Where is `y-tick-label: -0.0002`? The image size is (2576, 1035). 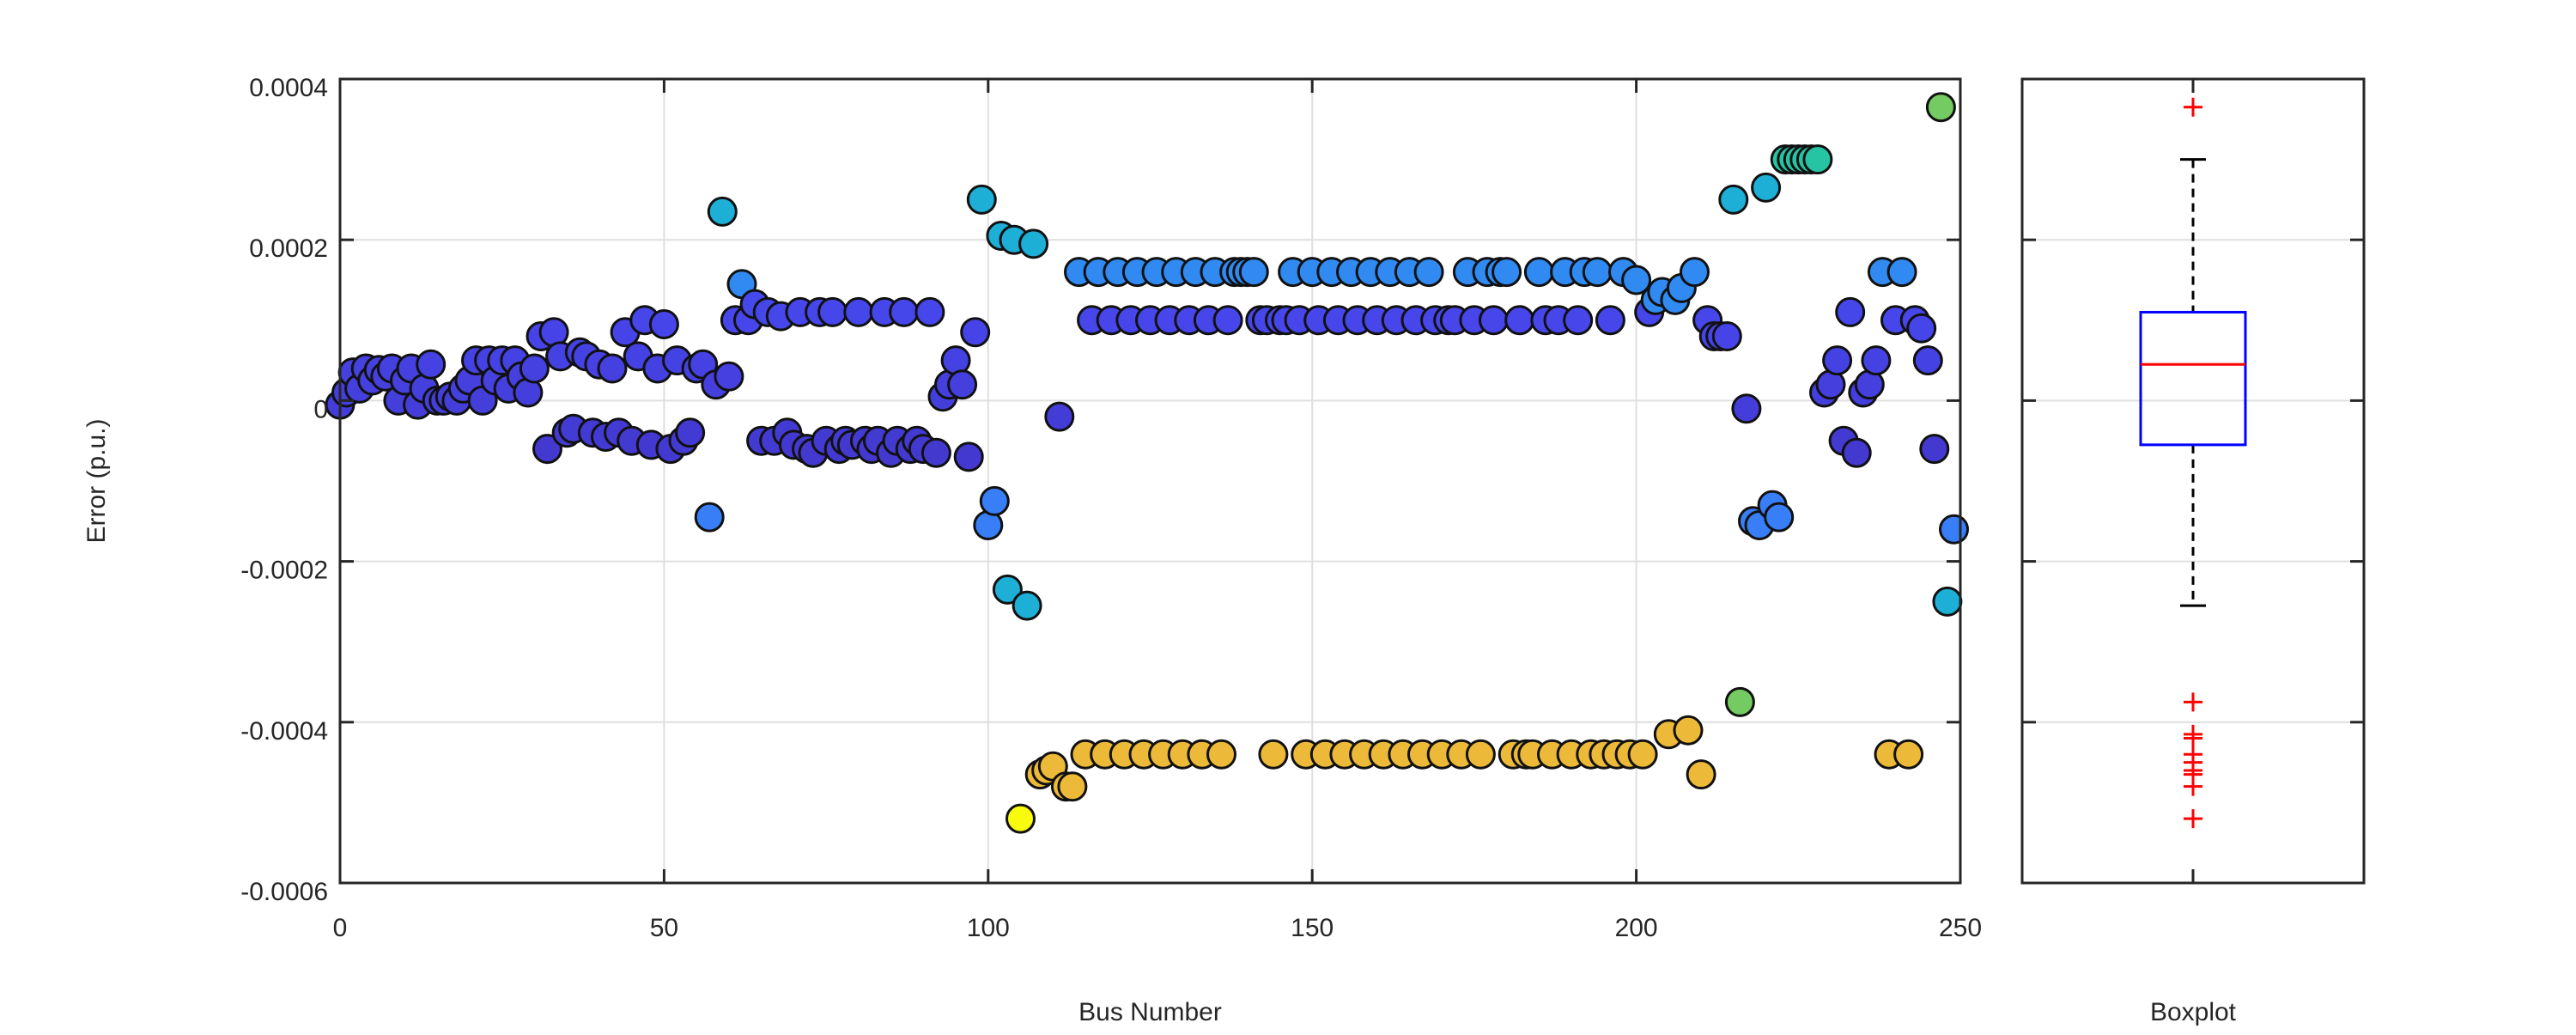 y-tick-label: -0.0002 is located at coordinates (284, 571).